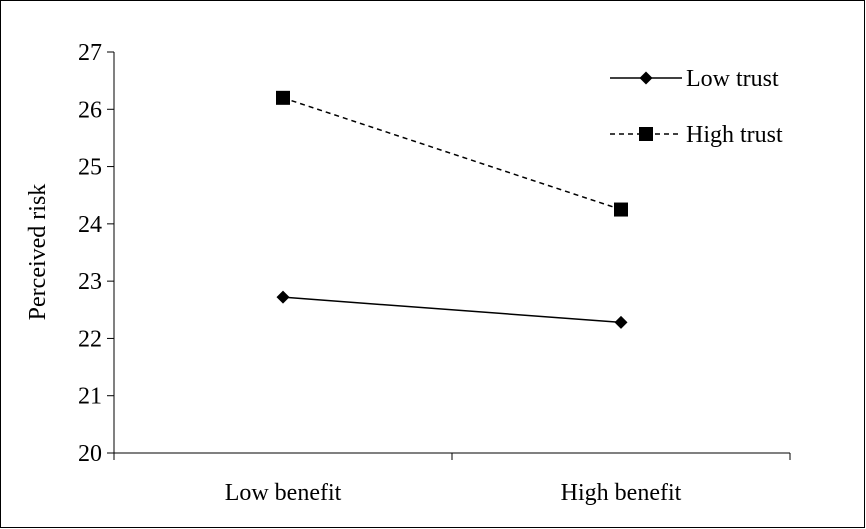 This screenshot has height=529, width=866. I want to click on legend: Low trust High trust, so click(696, 107).